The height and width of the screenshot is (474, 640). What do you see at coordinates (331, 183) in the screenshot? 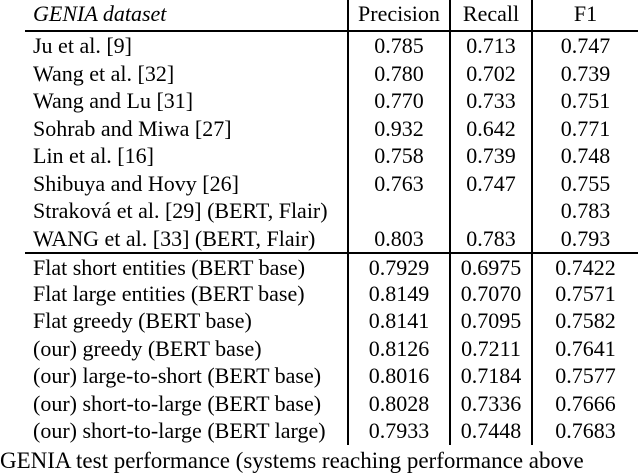
I see `table-row: Shibuya and Hovy [26] 0.763 0.747 0.755` at bounding box center [331, 183].